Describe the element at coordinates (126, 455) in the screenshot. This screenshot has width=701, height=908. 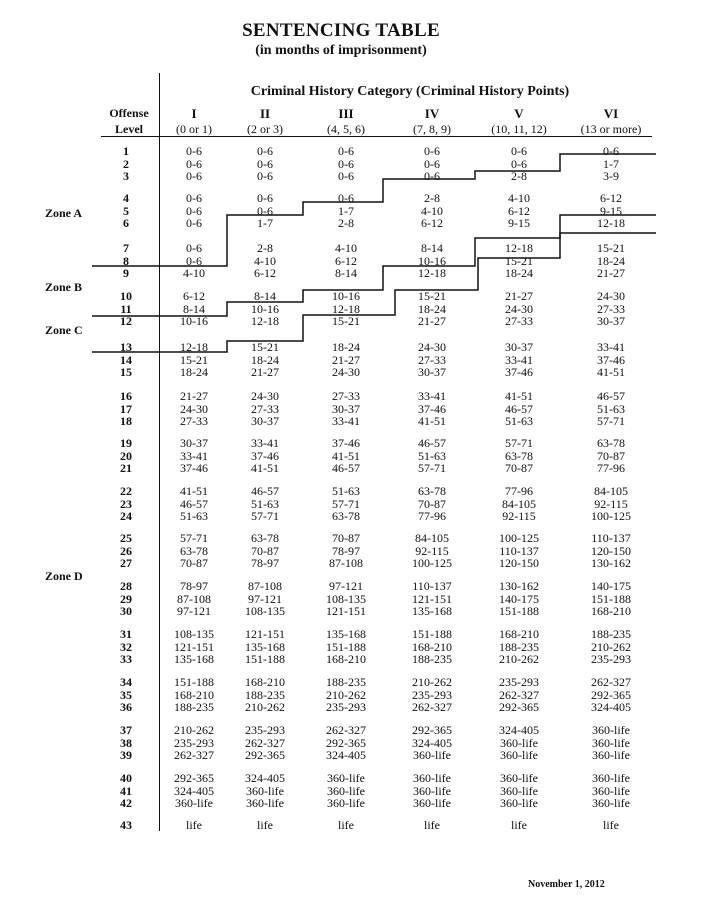
I see `offense-level: 20` at that location.